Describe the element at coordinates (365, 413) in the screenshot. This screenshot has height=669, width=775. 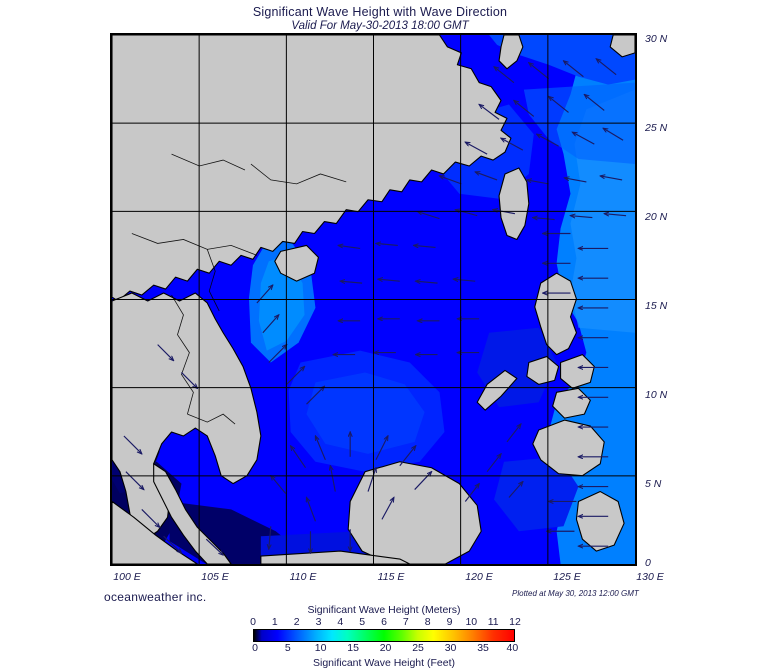
I see `scs-core-region` at that location.